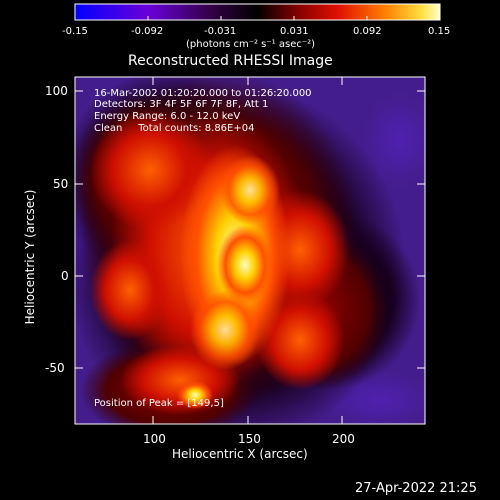  I want to click on annotation-energy: Energy Range: 6.0 - 12.0 keV, so click(167, 116).